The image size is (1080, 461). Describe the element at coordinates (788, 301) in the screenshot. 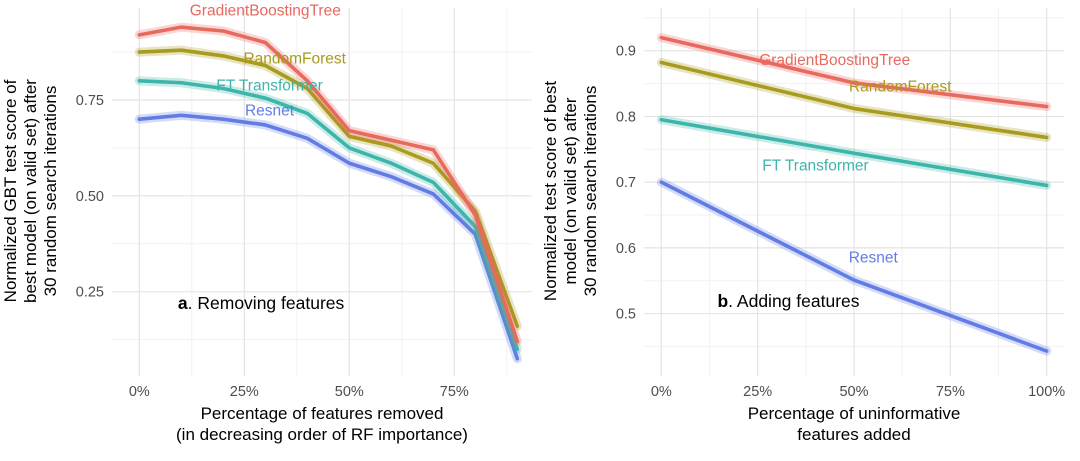

I see `panel-annotation: b. Adding features` at that location.